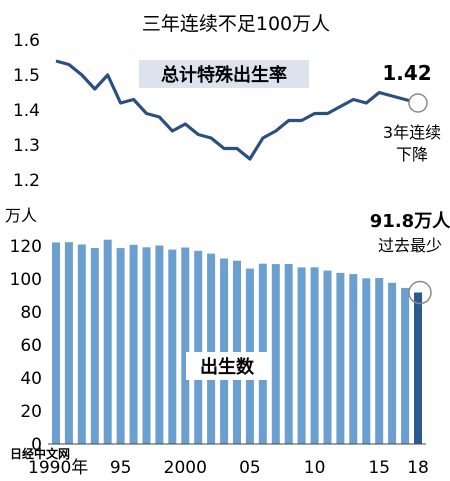 Image resolution: width=450 pixels, height=481 pixels. I want to click on fertility-rate-last-marker, so click(418, 103).